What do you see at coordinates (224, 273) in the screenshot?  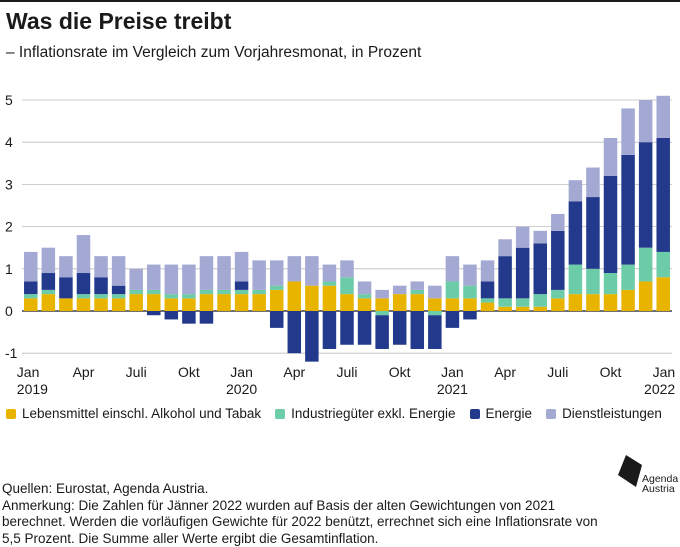 I see `bar-segment-2019-12-s3` at bounding box center [224, 273].